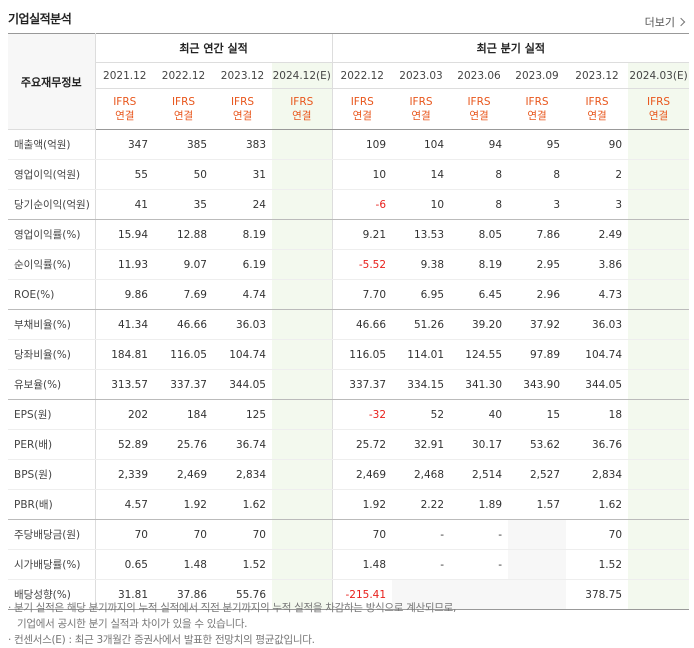 Image resolution: width=694 pixels, height=648 pixels. What do you see at coordinates (362, 204) in the screenshot?
I see `quarter-cell: -6` at bounding box center [362, 204].